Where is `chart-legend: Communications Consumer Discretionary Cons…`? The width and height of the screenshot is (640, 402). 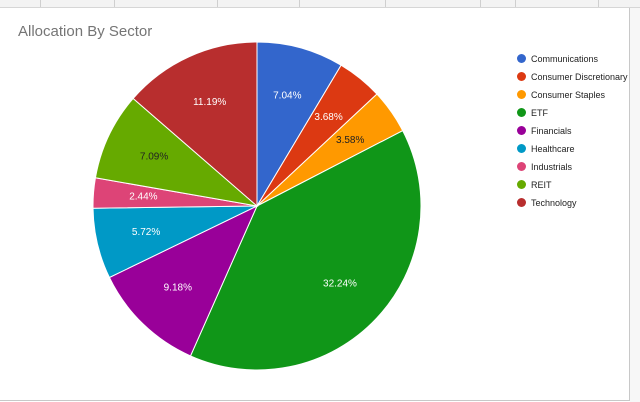
chart-legend: Communications Consumer Discretionary Cons… is located at coordinates (572, 131).